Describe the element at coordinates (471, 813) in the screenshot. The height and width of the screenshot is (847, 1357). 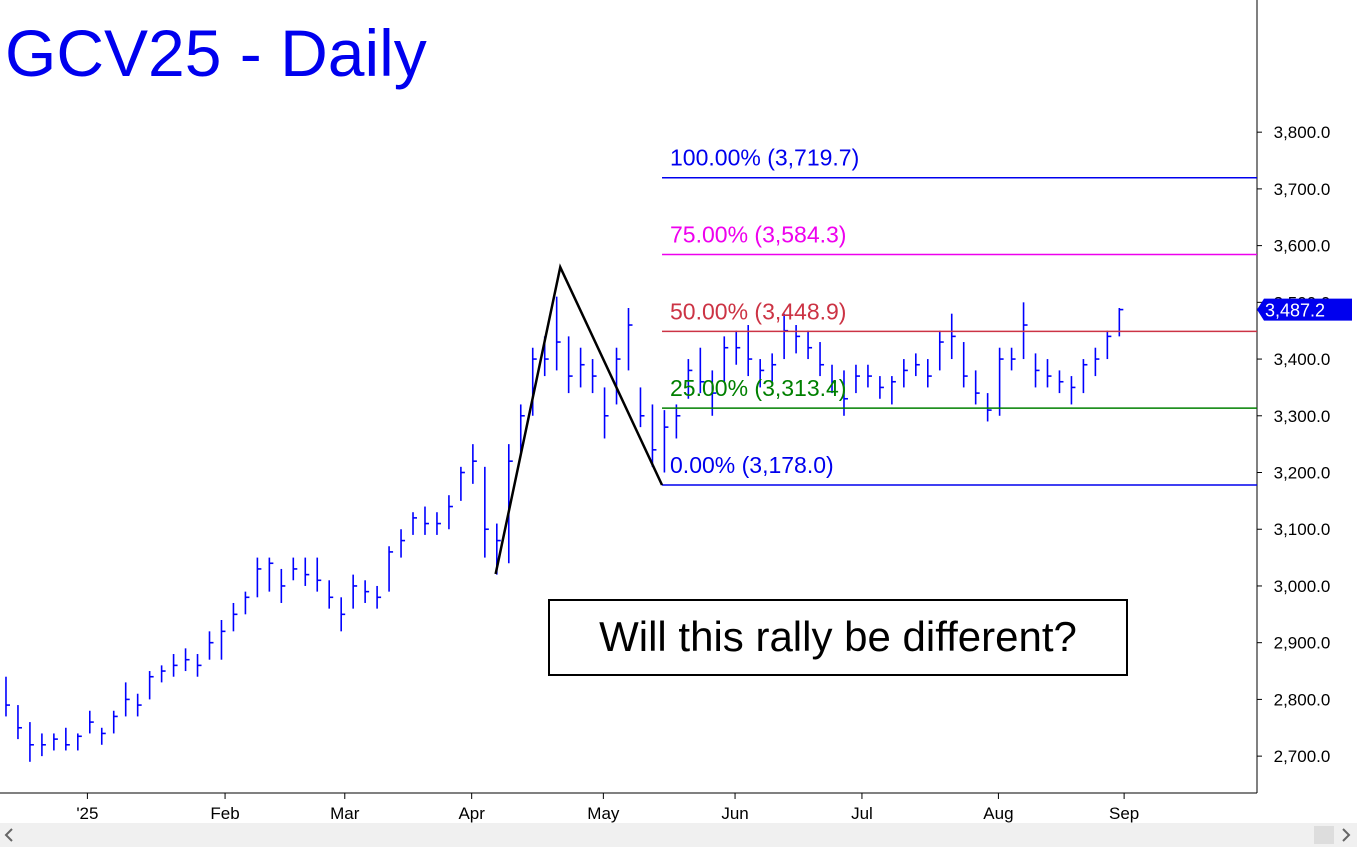
I see `x-tick-label: Apr` at that location.